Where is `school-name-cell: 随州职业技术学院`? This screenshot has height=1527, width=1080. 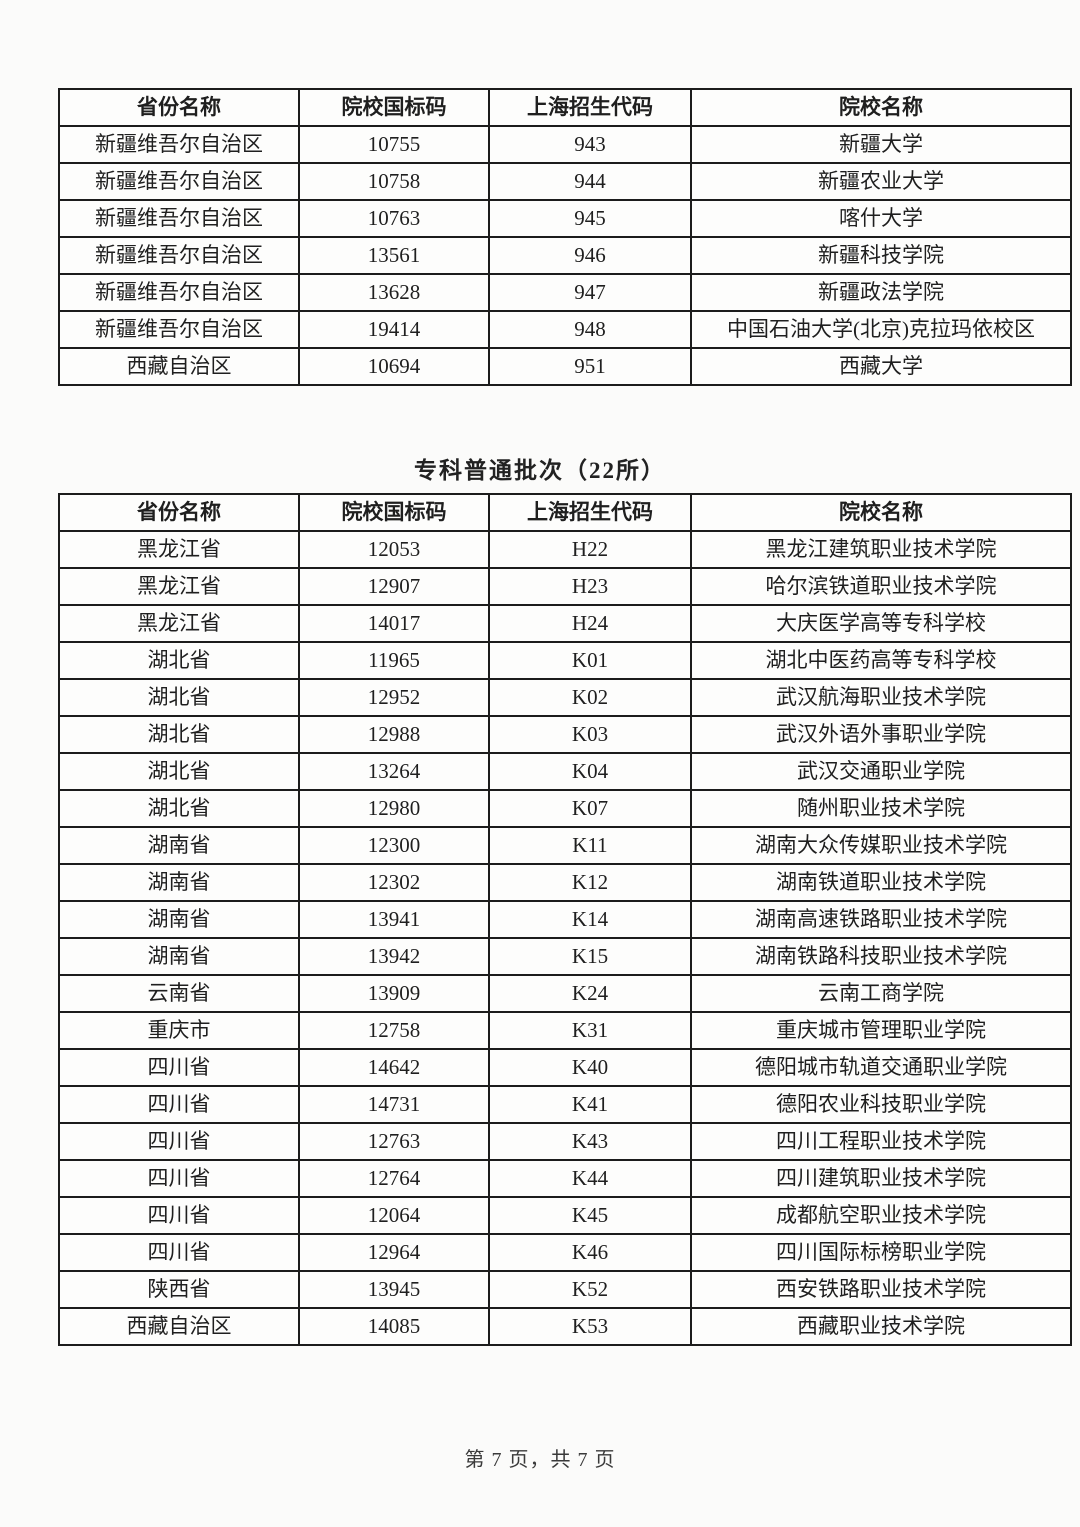
school-name-cell: 随州职业技术学院 is located at coordinates (881, 808).